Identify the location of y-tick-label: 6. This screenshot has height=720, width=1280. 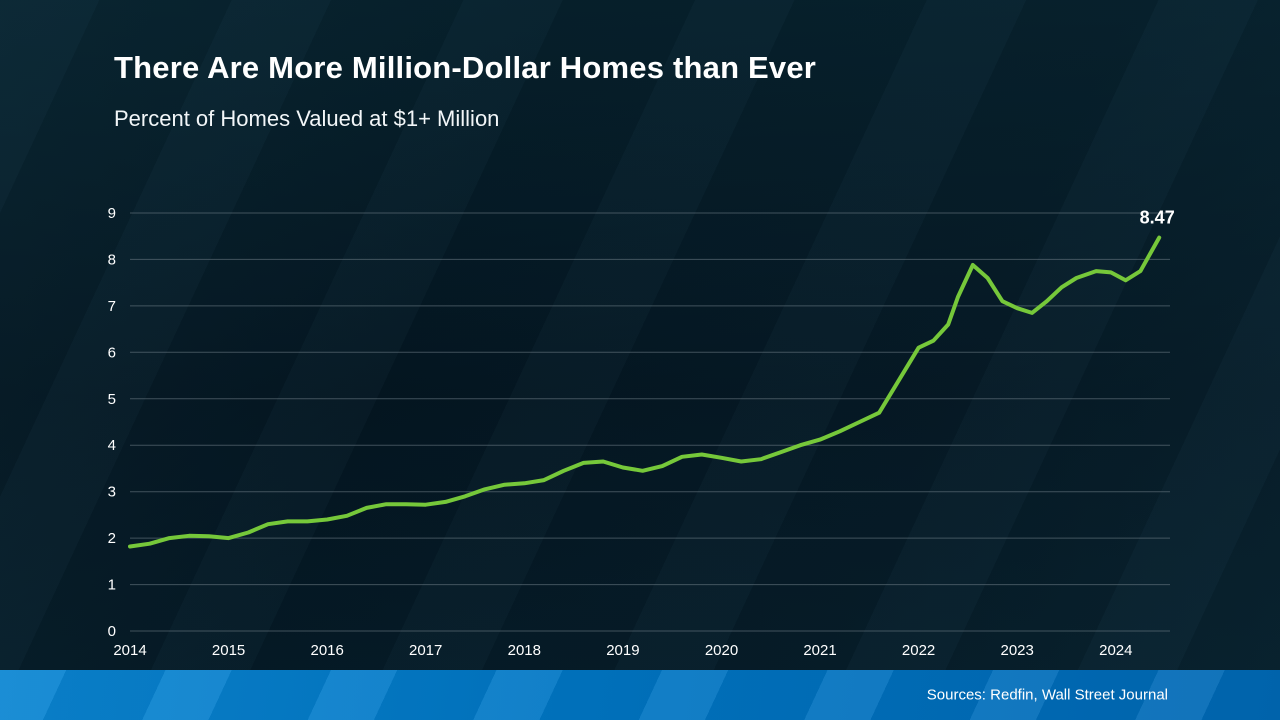
(112, 352).